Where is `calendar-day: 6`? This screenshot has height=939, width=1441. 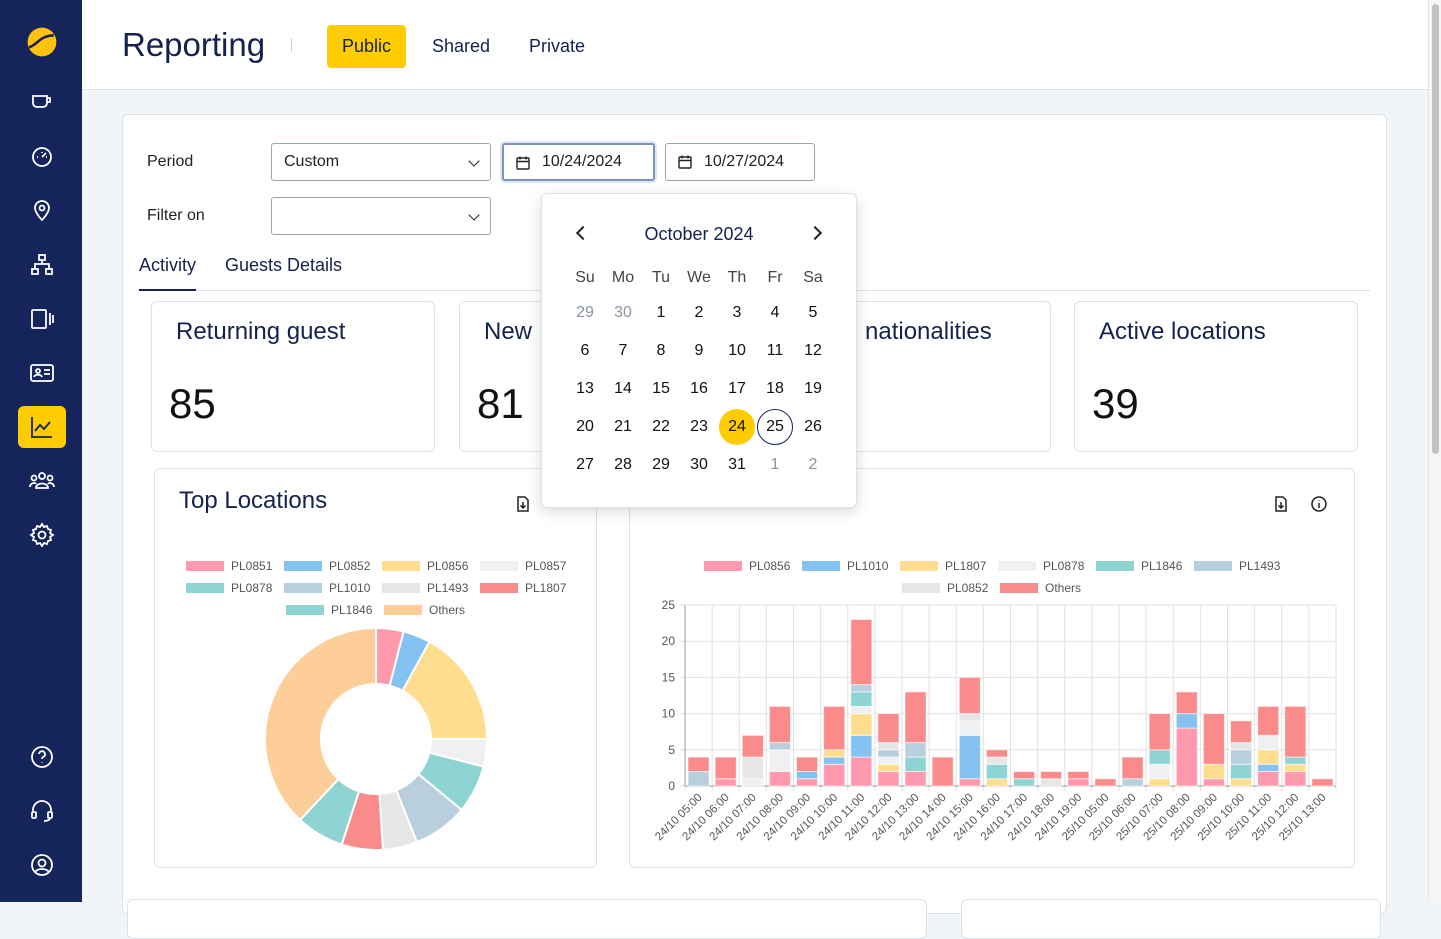
calendar-day: 6 is located at coordinates (585, 350).